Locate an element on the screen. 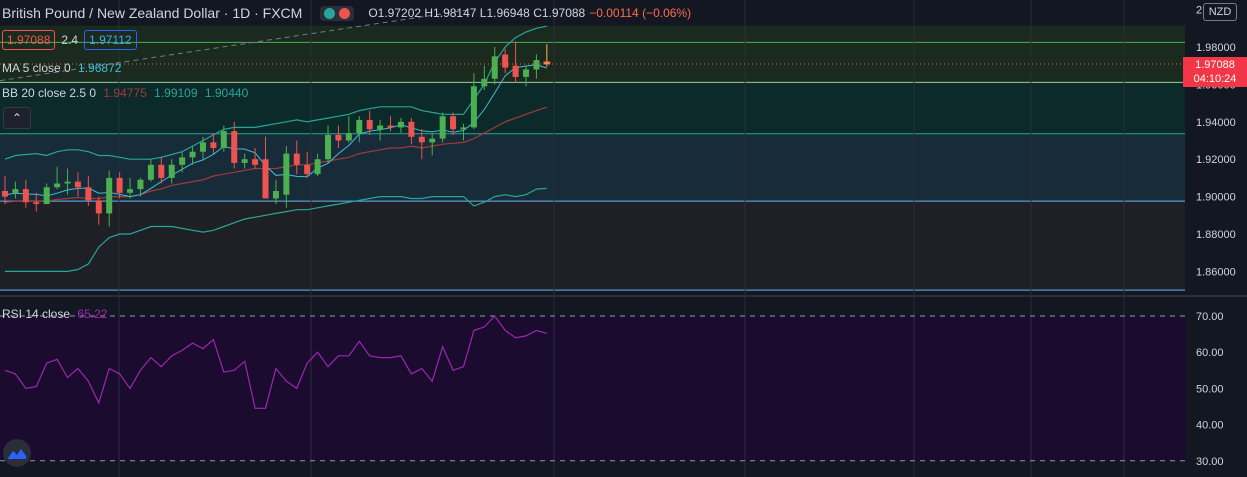 Image resolution: width=1247 pixels, height=477 pixels. trade-panel: 1.97088 2.4 1.97112 is located at coordinates (69, 40).